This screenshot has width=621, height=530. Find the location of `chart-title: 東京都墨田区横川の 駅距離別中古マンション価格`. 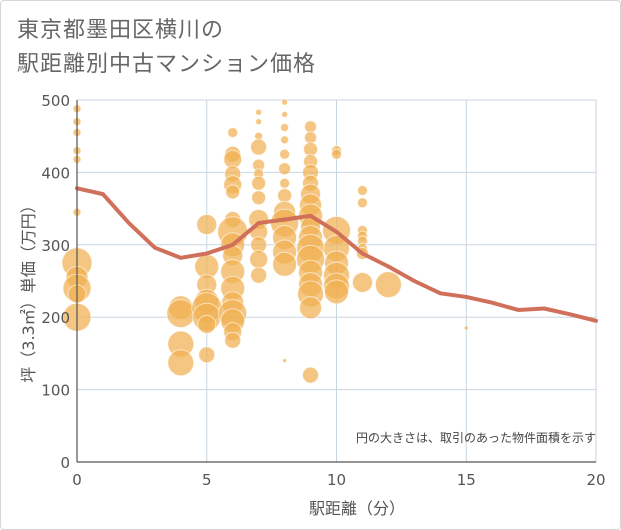

chart-title: 東京都墨田区横川の 駅距離別中古マンション価格 is located at coordinates (166, 48).